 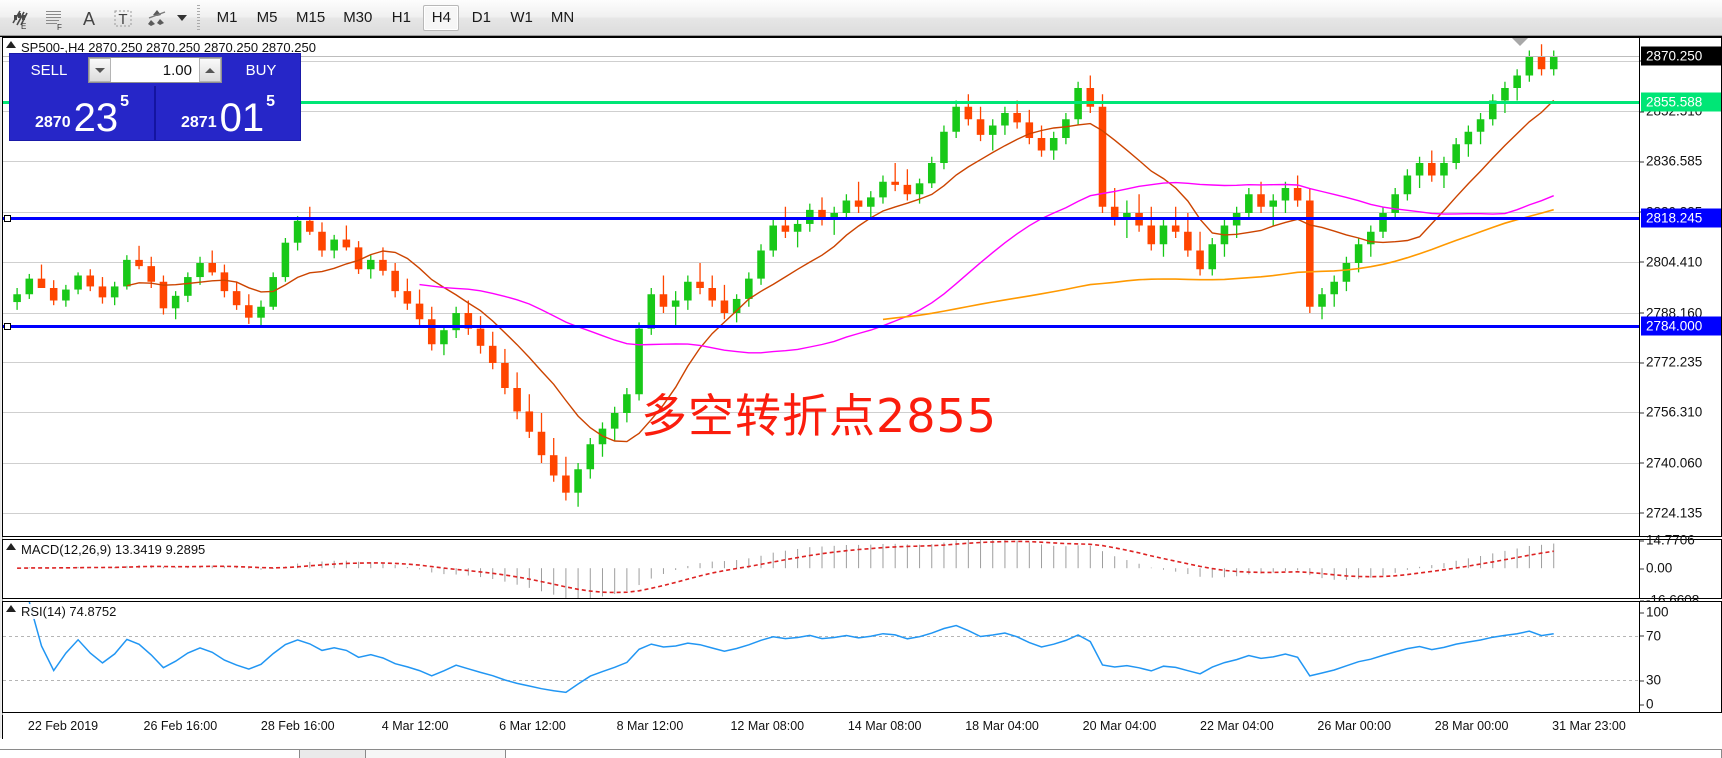 What do you see at coordinates (1237, 726) in the screenshot?
I see `time-axis-tick: 22 Mar 04:00` at bounding box center [1237, 726].